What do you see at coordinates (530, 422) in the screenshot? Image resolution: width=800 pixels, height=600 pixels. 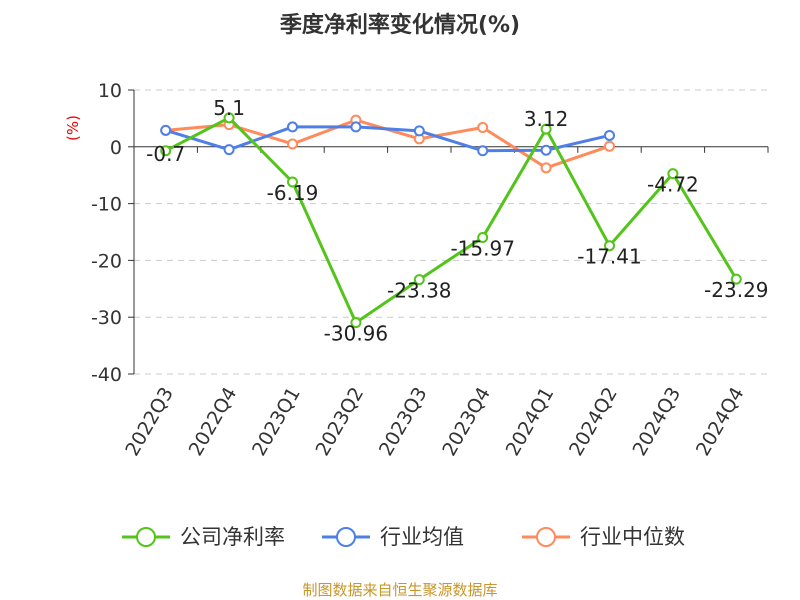 I see `x-tick-label: 2024Q1` at bounding box center [530, 422].